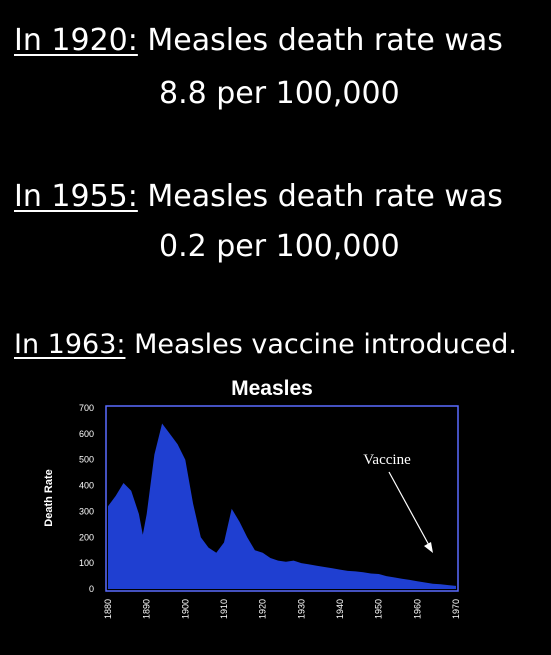  I want to click on x-tick-label: 1940, so click(340, 609).